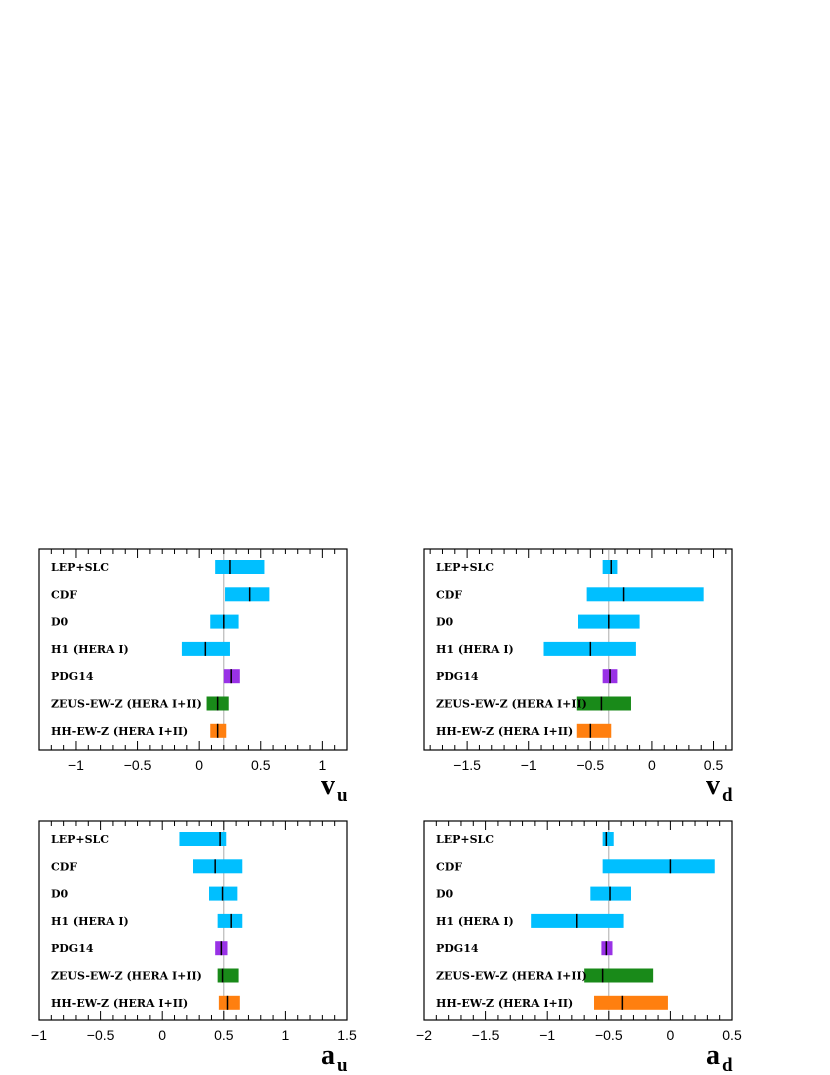 This screenshot has width=830, height=1075. Describe the element at coordinates (224, 1035) in the screenshot. I see `x-tick-label-au-3: 0.5` at that location.